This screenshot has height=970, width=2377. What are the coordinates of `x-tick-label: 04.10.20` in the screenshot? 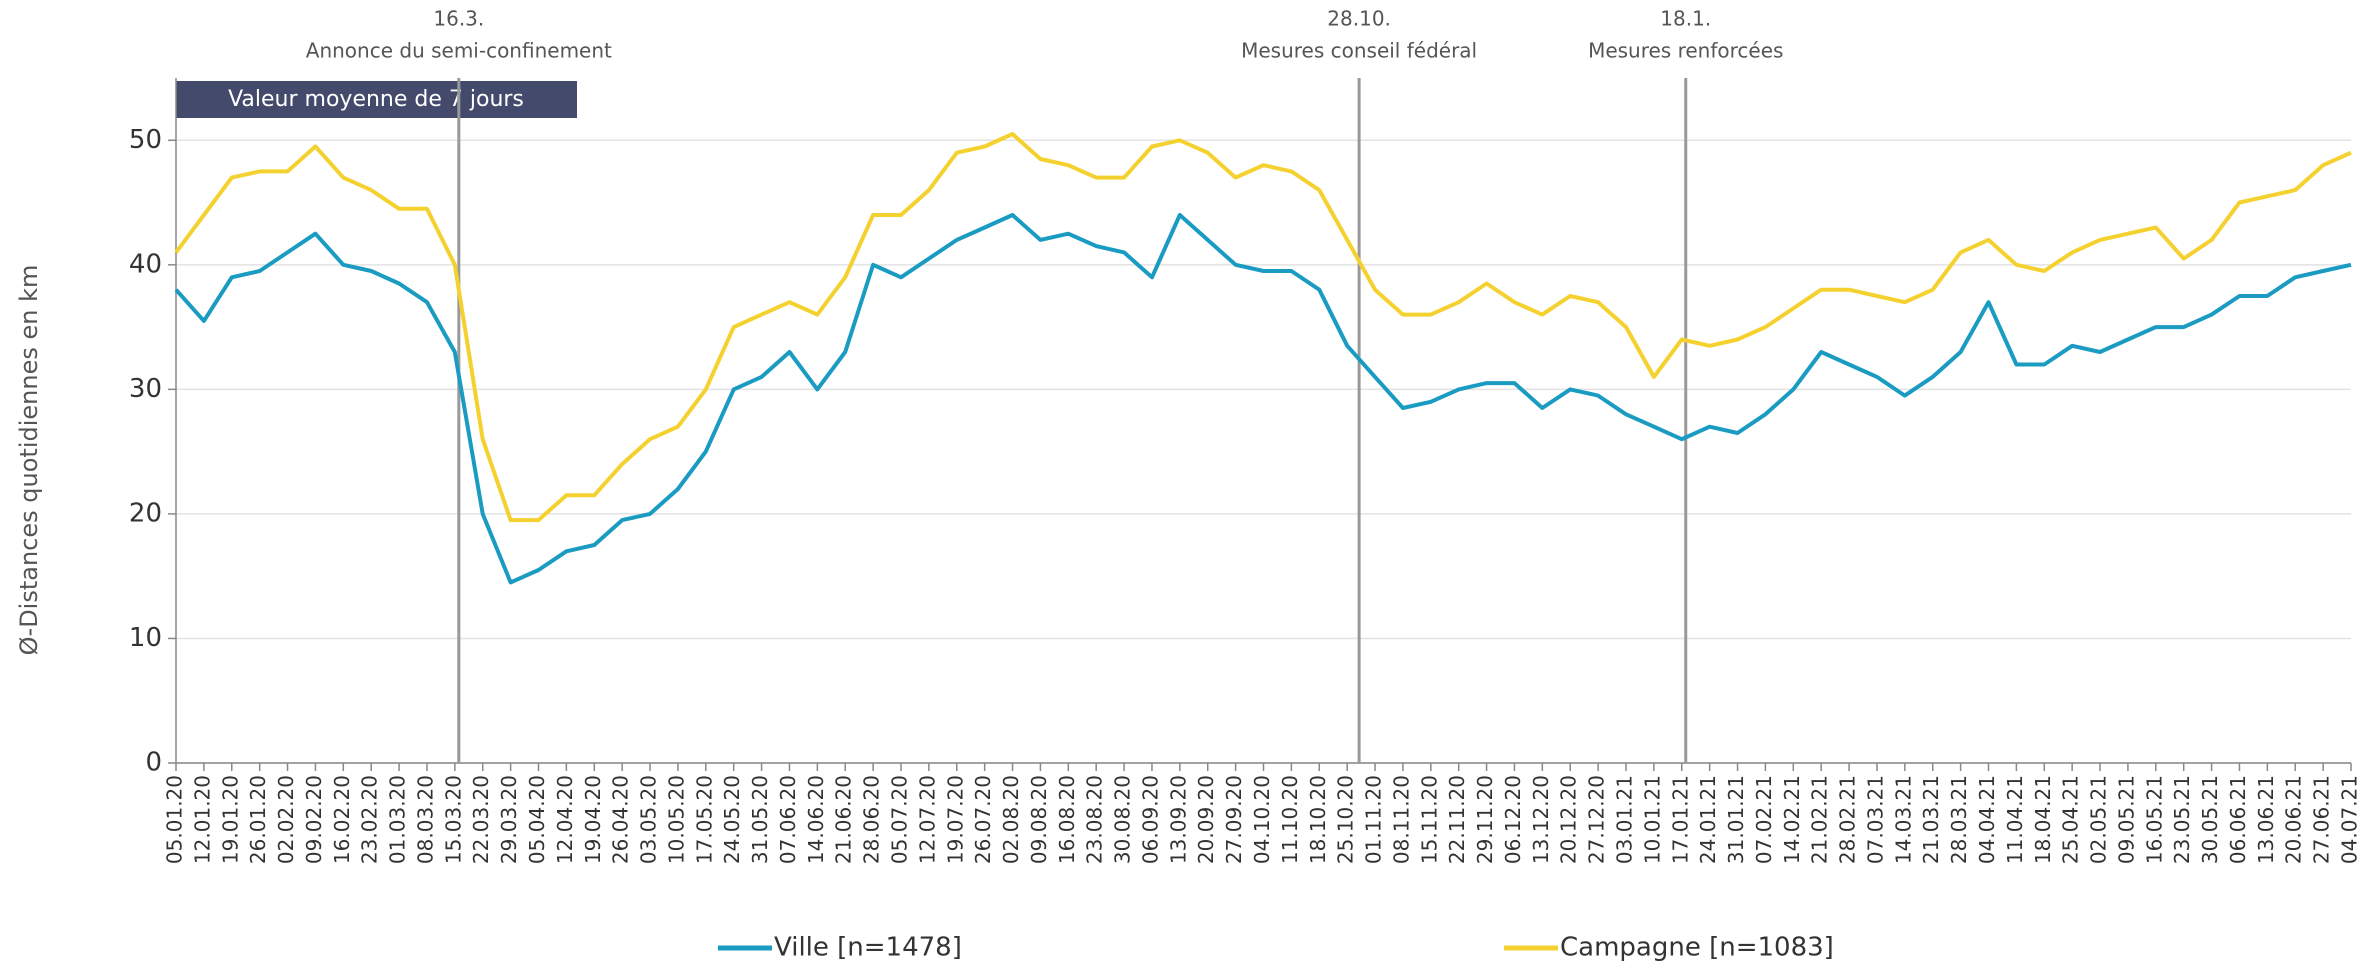 It's located at (1262, 819).